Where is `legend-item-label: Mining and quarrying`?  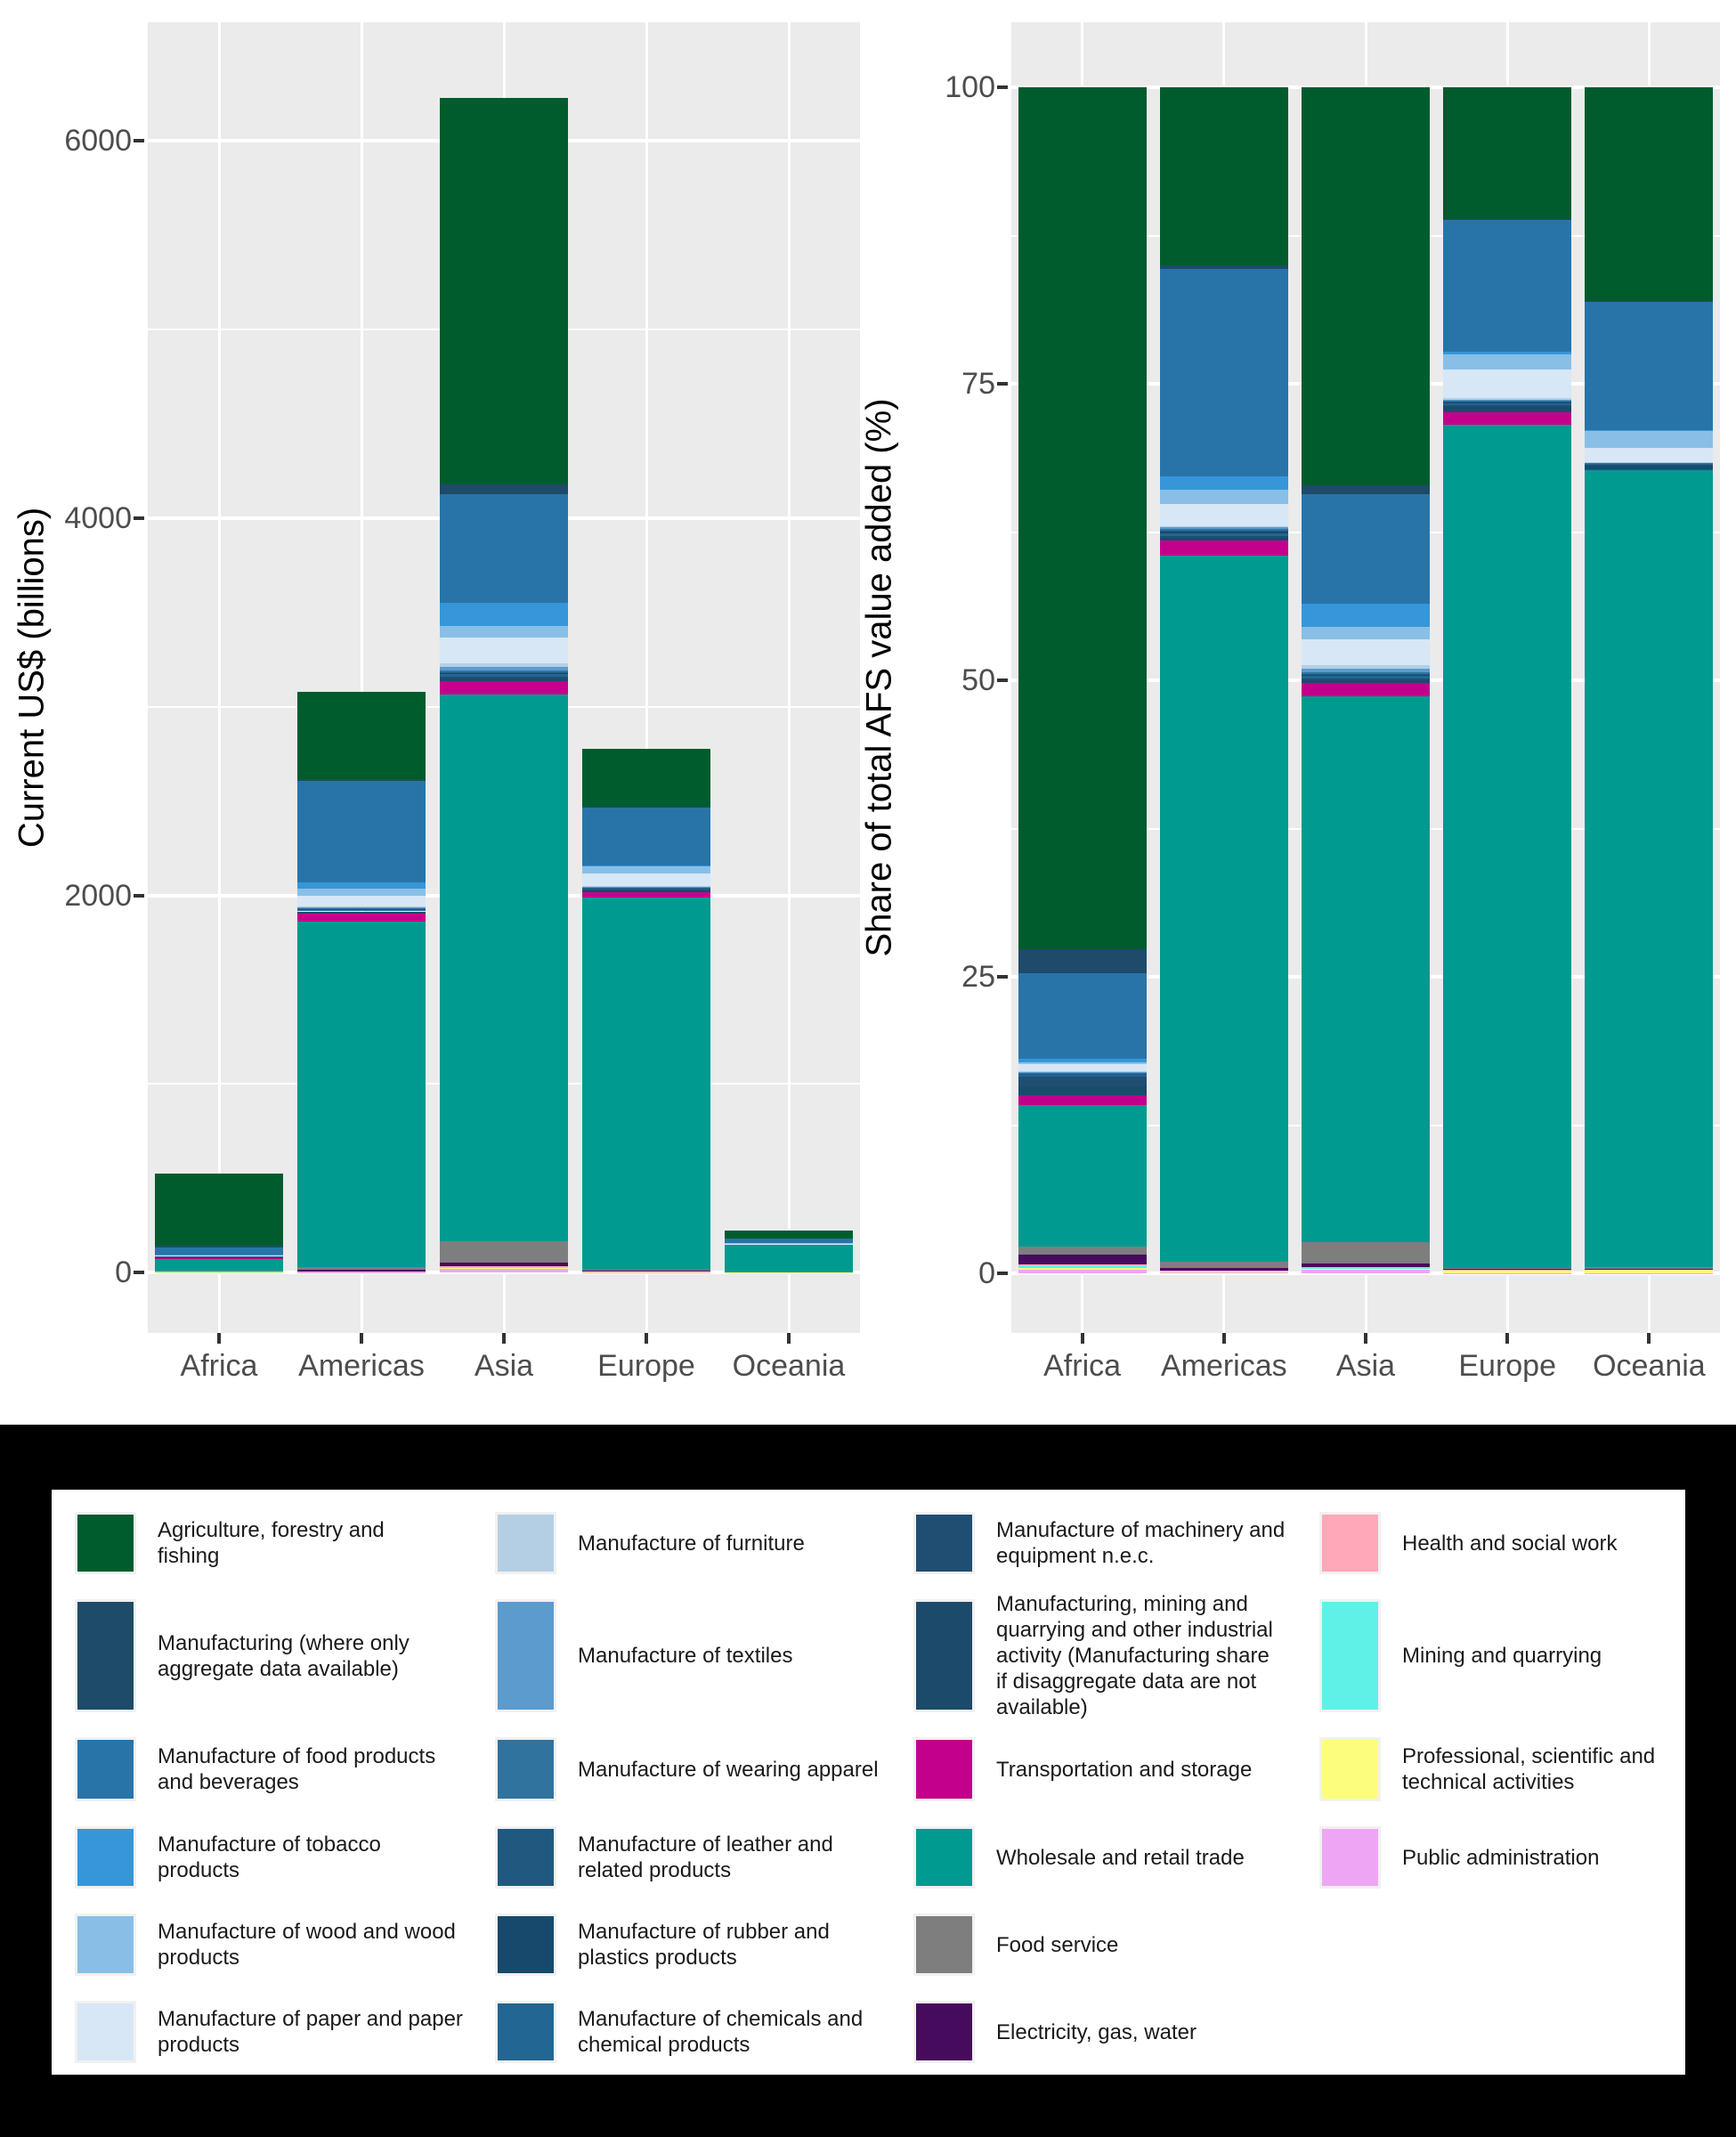
legend-item-label: Mining and quarrying is located at coordinates (1502, 1656).